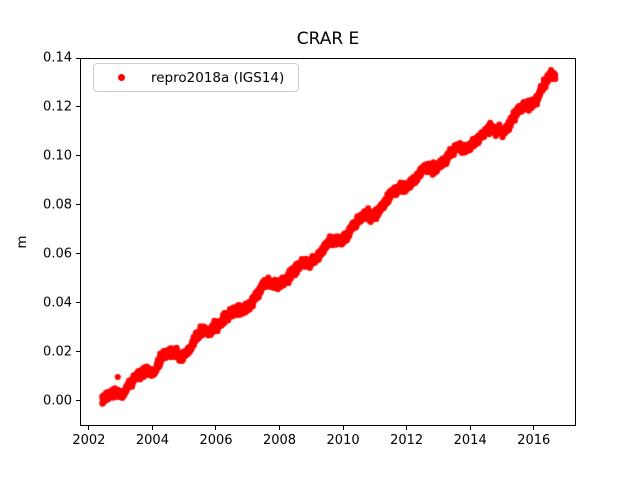 The height and width of the screenshot is (480, 640). I want to click on legend-marker-icon, so click(121, 77).